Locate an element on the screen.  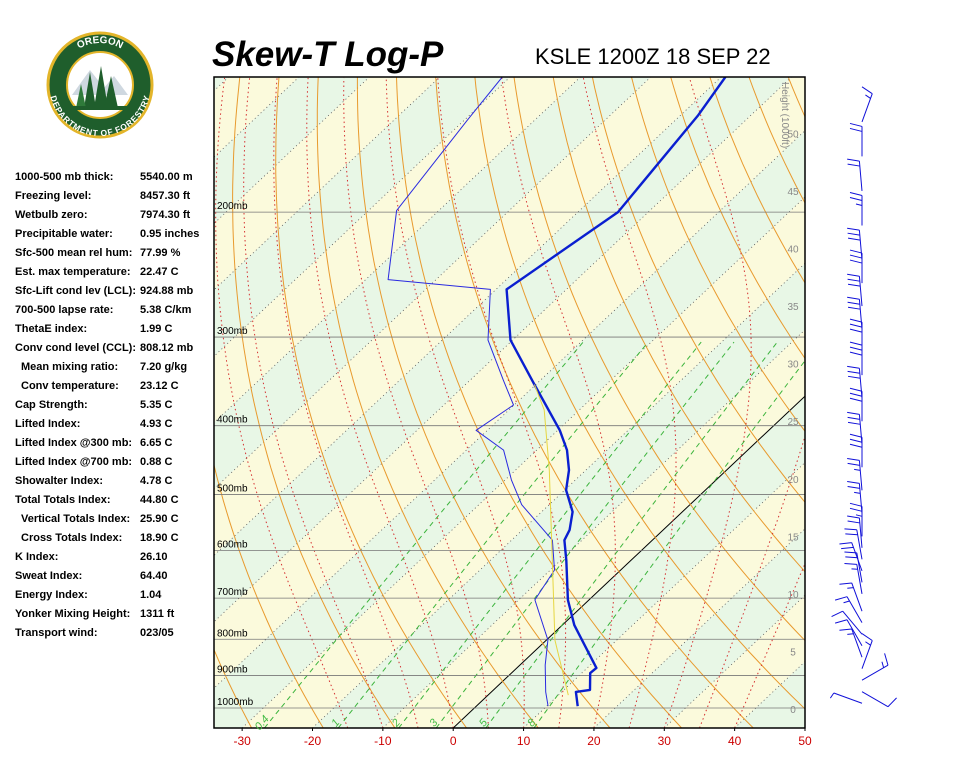
y-tick-label: 900mb is located at coordinates (232, 670).